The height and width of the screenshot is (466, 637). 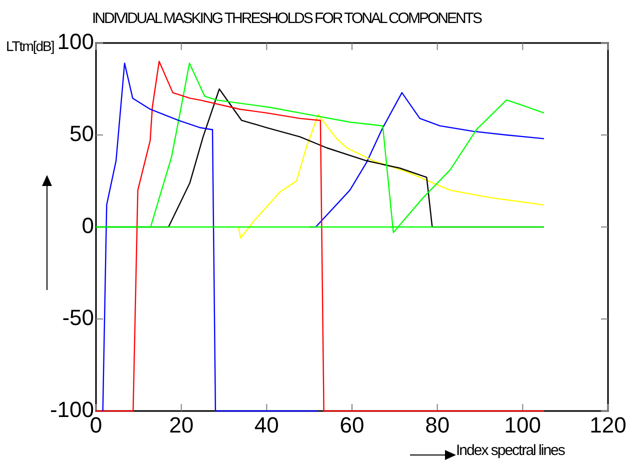 What do you see at coordinates (30, 46) in the screenshot?
I see `y-axis-title: LTtm[dB]` at bounding box center [30, 46].